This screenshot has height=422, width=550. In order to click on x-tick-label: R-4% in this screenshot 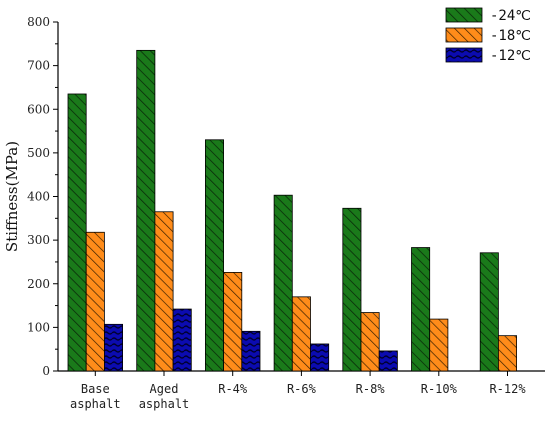, I will do `click(233, 389)`.